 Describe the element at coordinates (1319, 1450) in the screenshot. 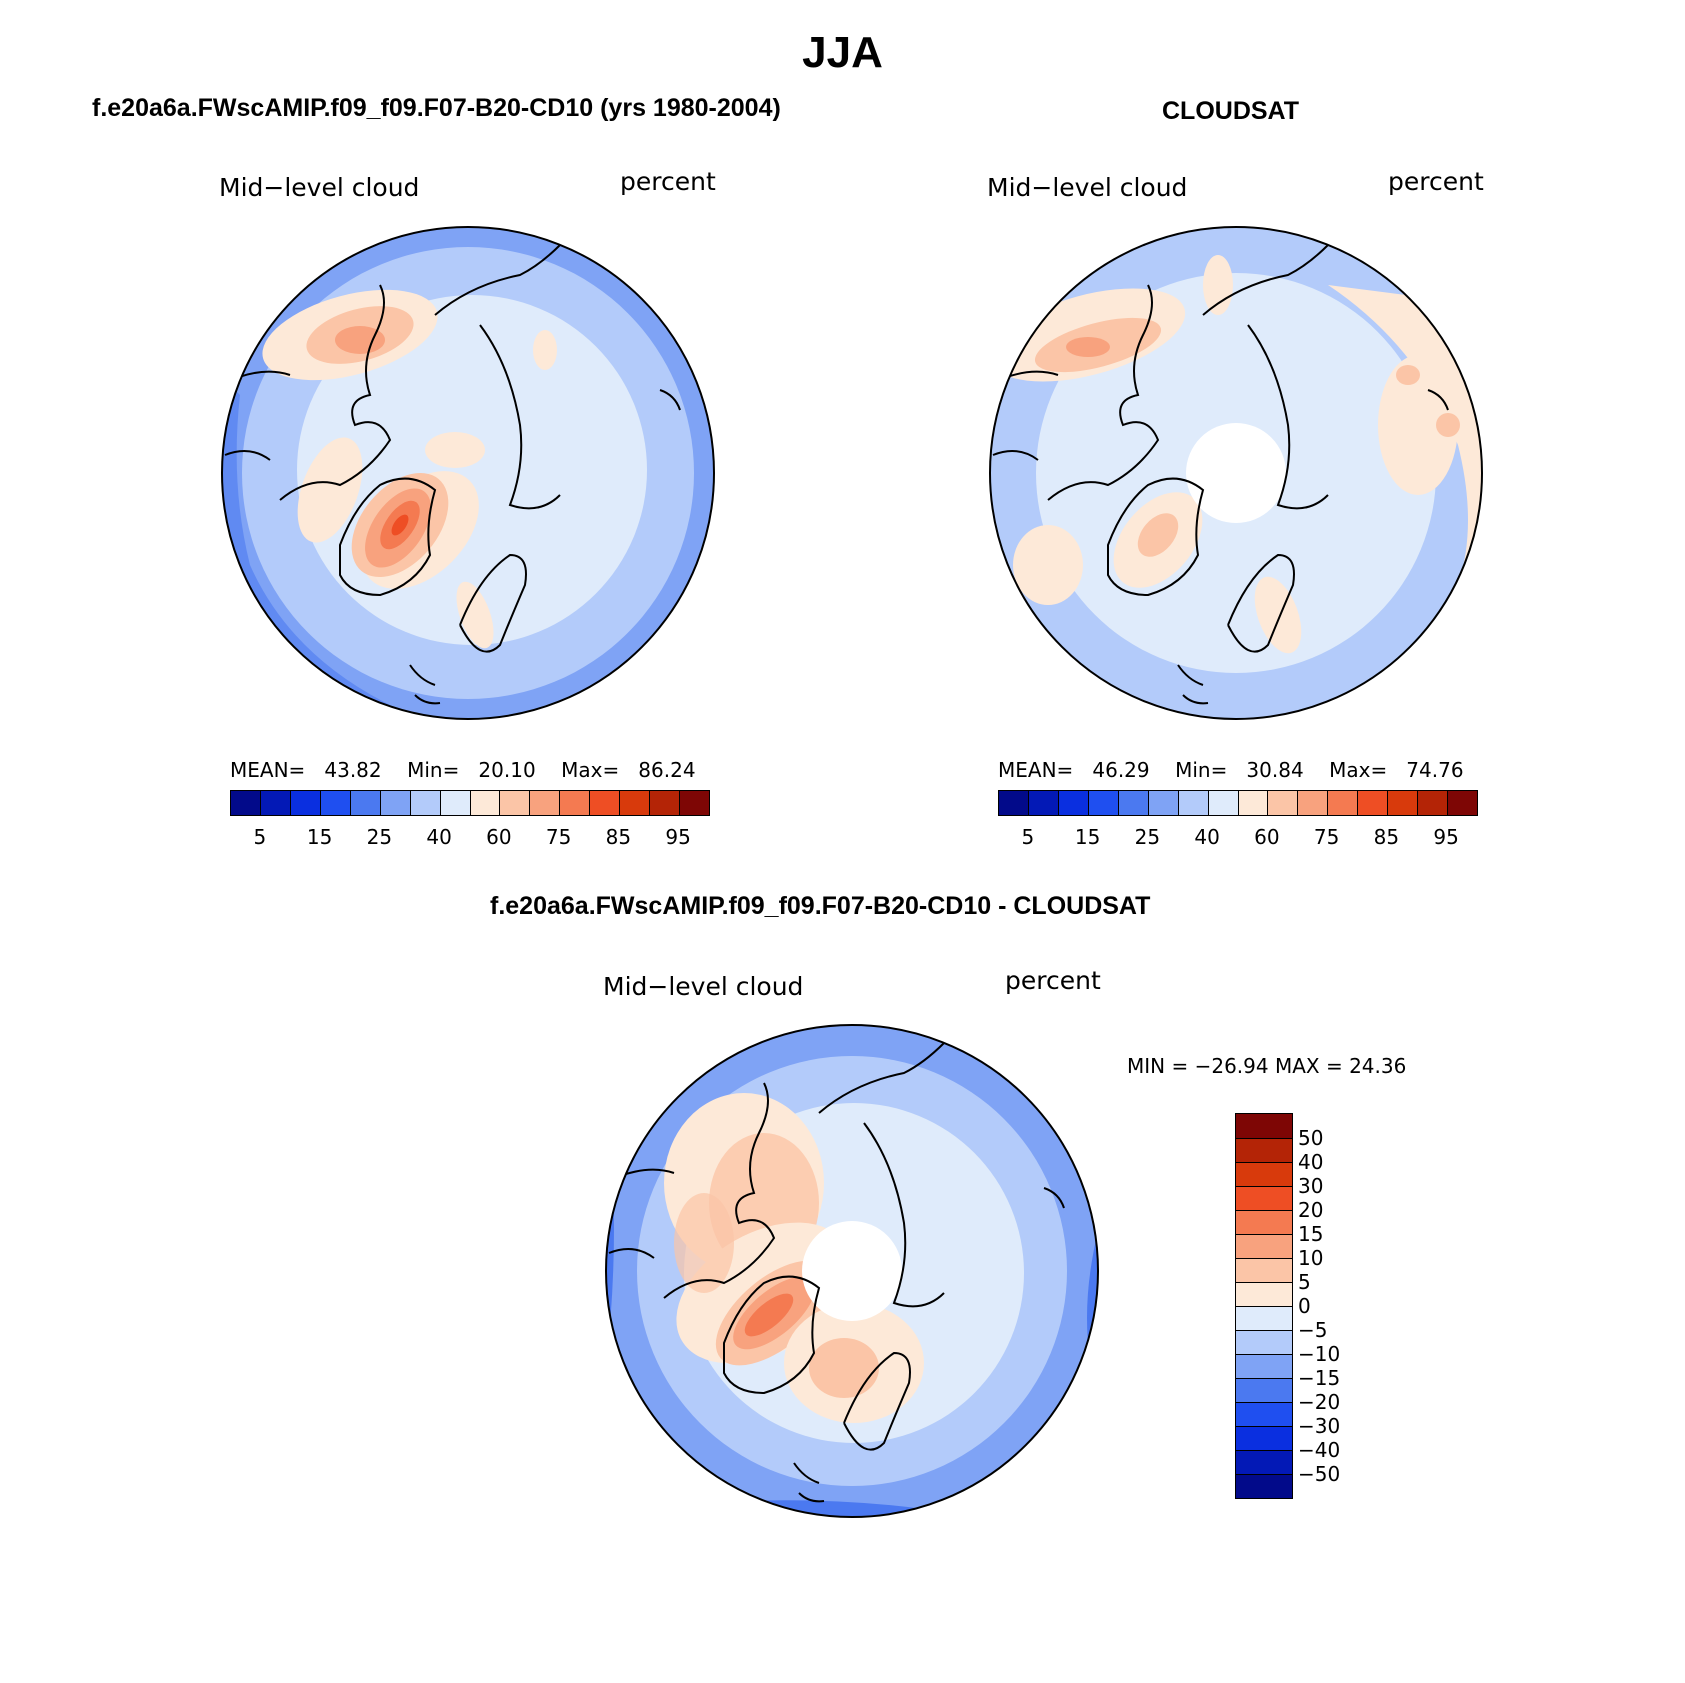

I see `colorbar-tick-label: −40` at that location.